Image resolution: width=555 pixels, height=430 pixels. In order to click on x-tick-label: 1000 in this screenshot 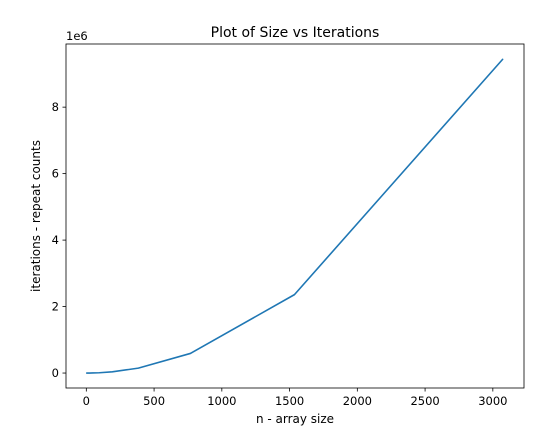, I will do `click(221, 401)`.